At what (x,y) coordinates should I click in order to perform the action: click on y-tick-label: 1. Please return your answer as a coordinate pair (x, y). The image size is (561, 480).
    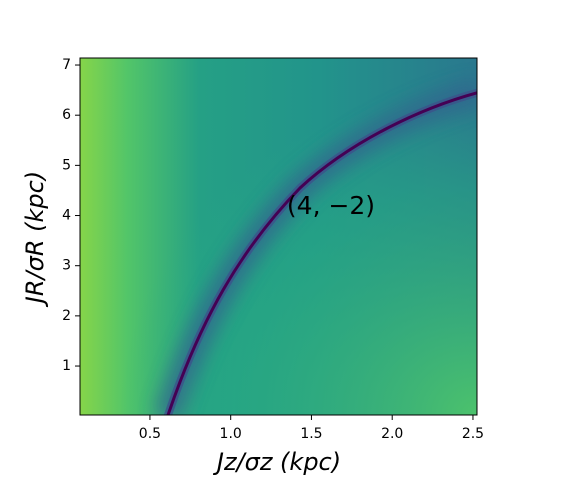
    Looking at the image, I should click on (66, 366).